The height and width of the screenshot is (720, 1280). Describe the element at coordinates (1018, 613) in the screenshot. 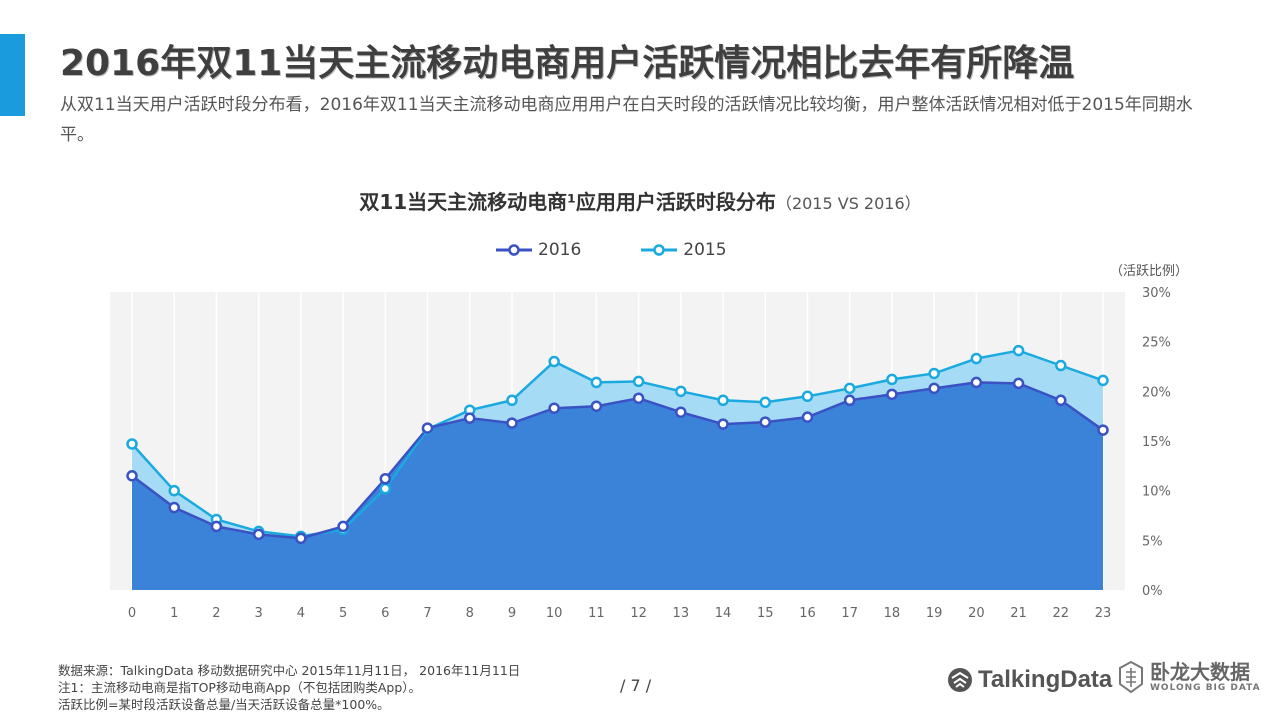

I see `x-tick-label: 21` at that location.